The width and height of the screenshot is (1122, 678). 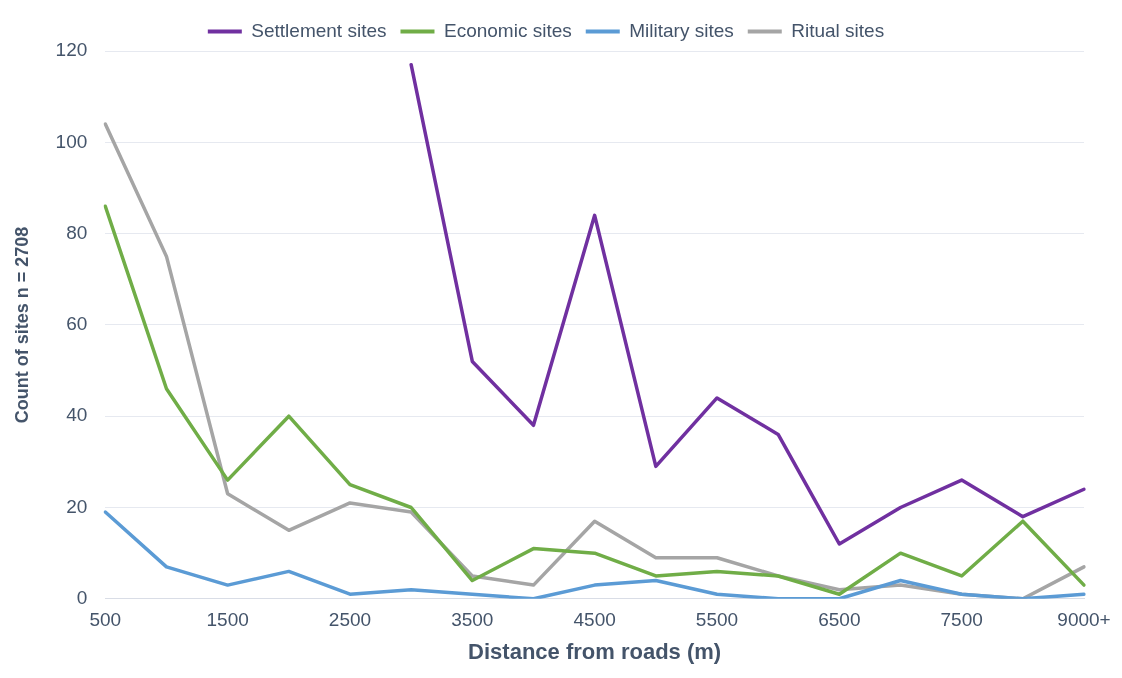 What do you see at coordinates (71, 50) in the screenshot?
I see `y-tick-label: 120` at bounding box center [71, 50].